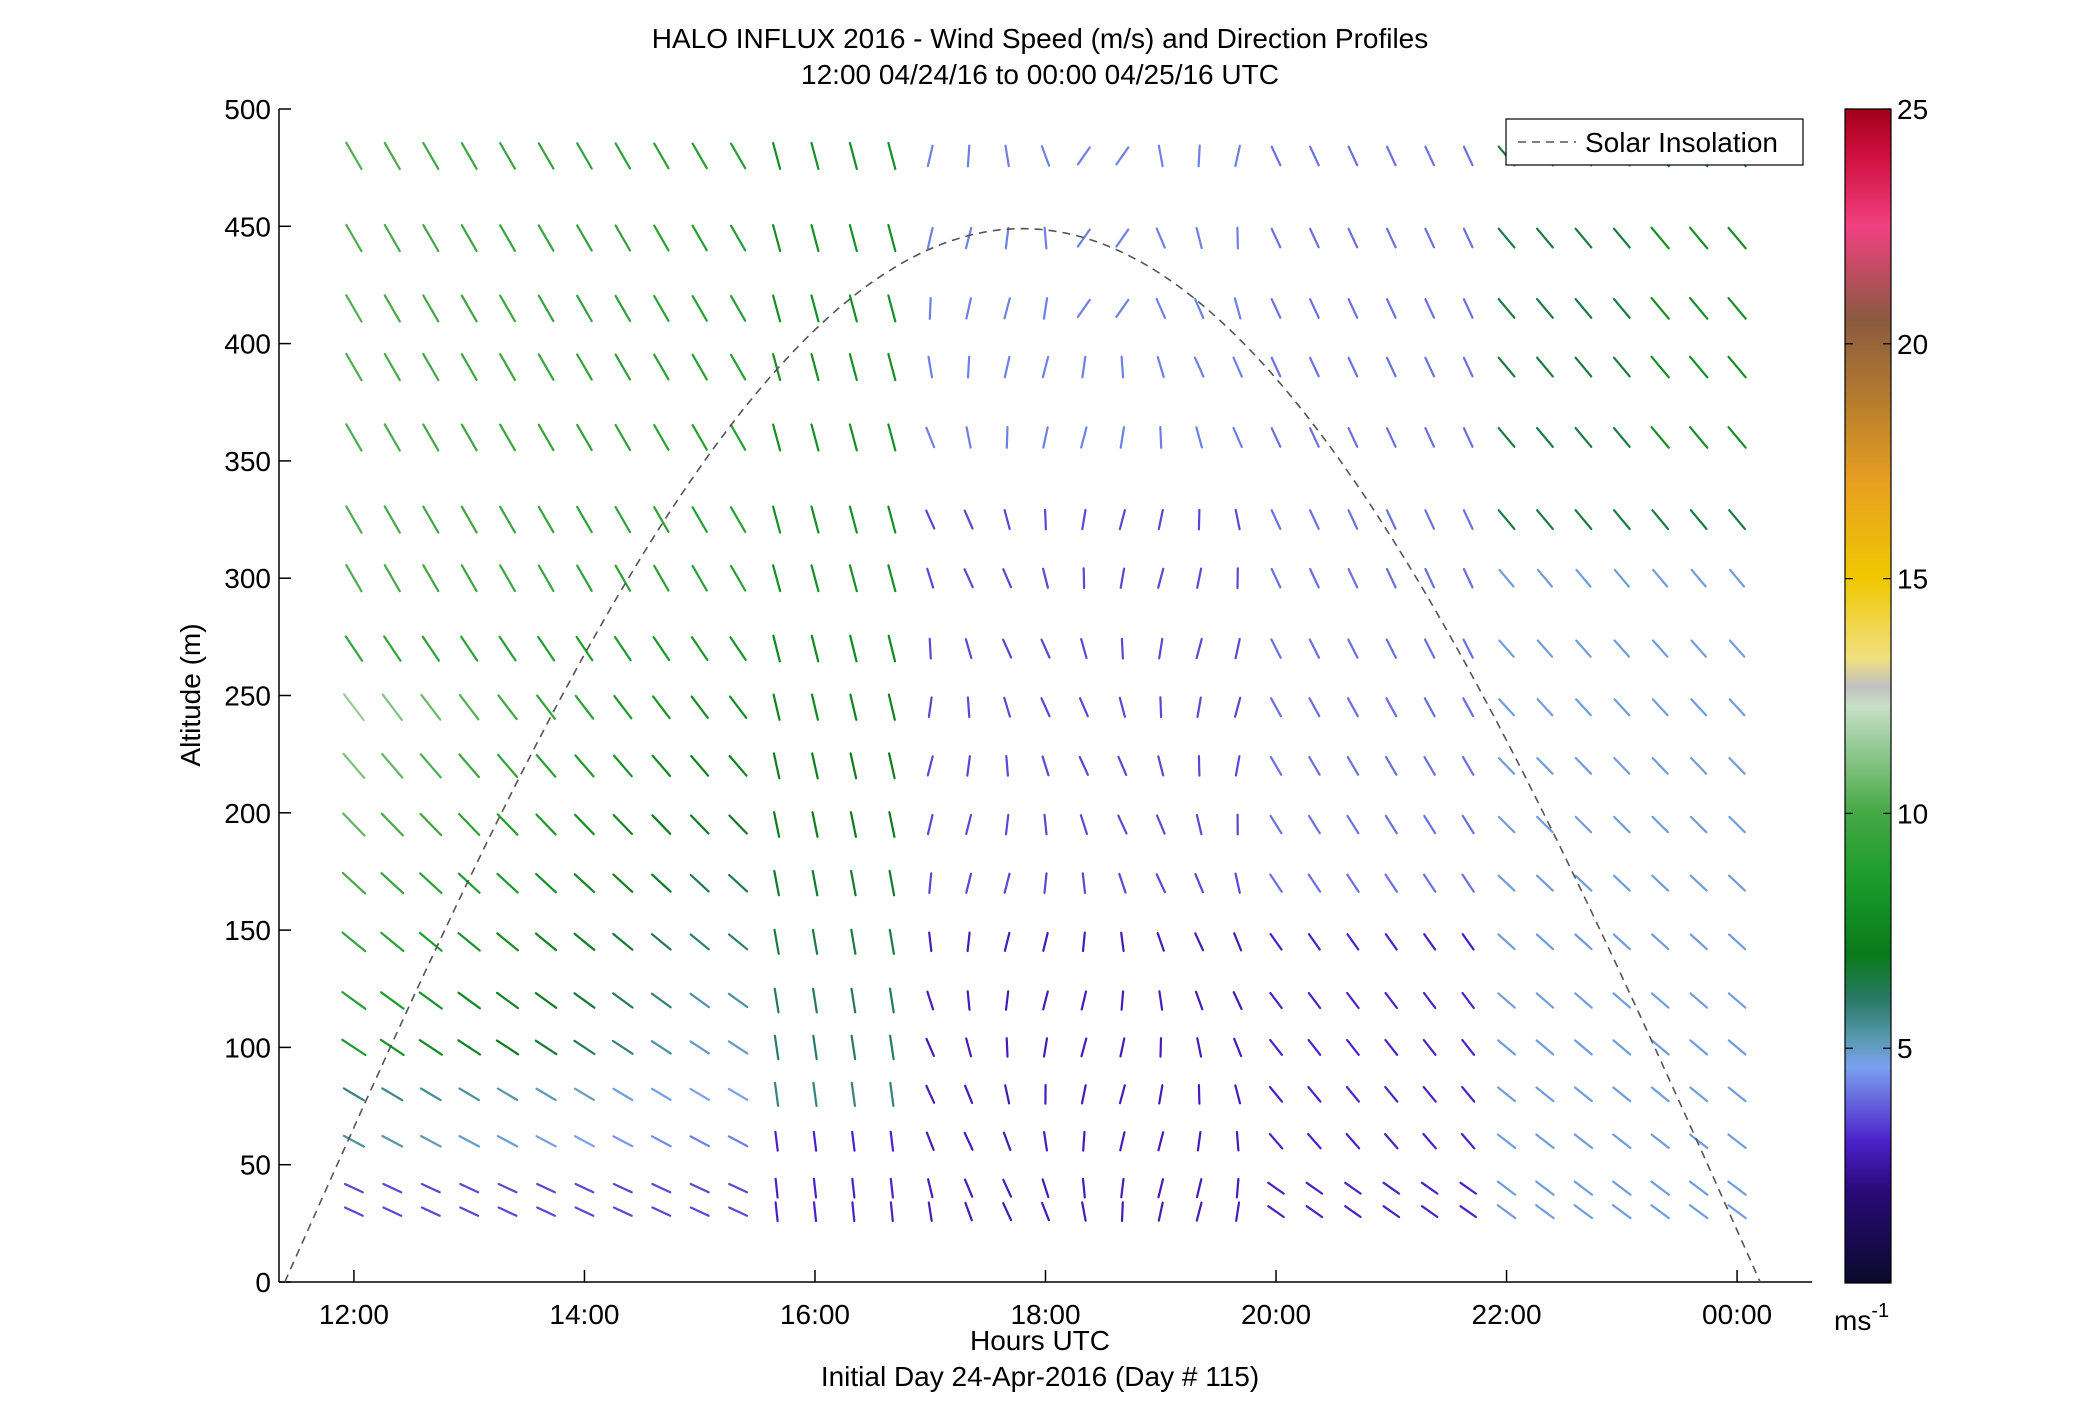  Describe the element at coordinates (247, 696) in the screenshot. I see `y-tick-label: 250` at that location.